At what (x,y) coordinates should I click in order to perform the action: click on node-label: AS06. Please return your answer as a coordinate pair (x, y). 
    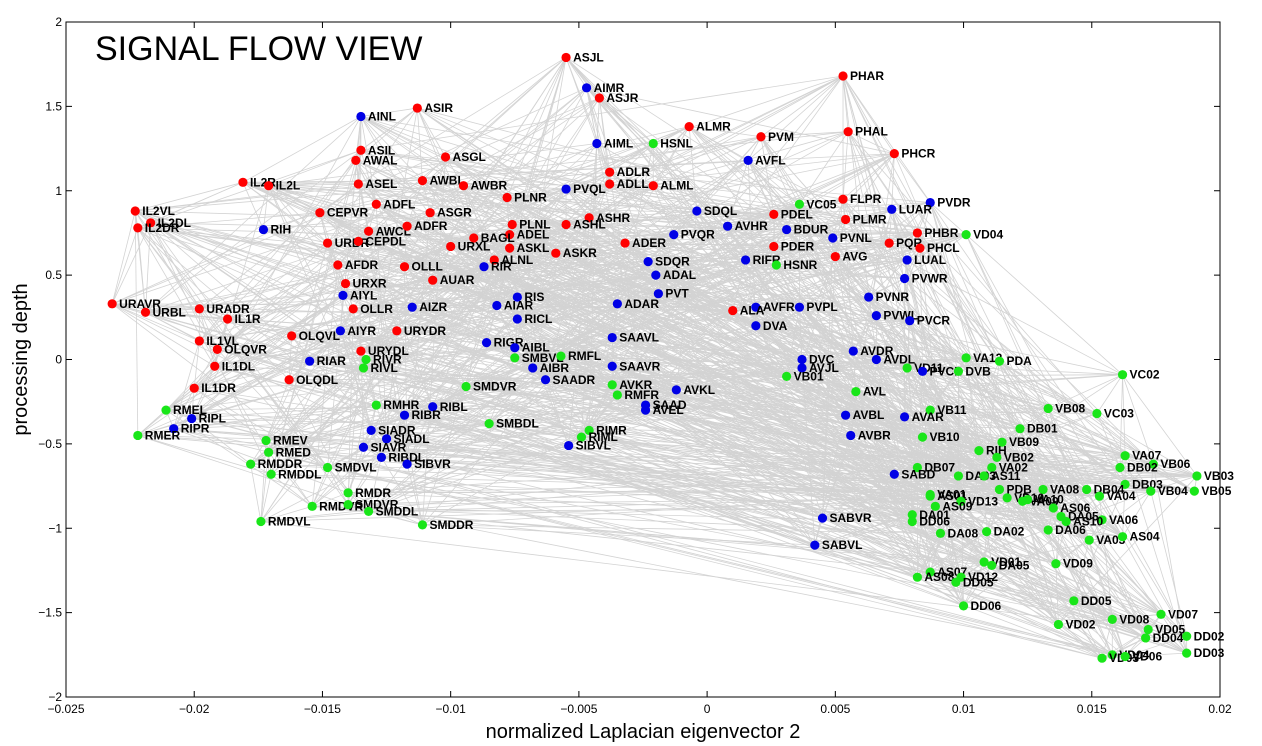
    Looking at the image, I should click on (1075, 508).